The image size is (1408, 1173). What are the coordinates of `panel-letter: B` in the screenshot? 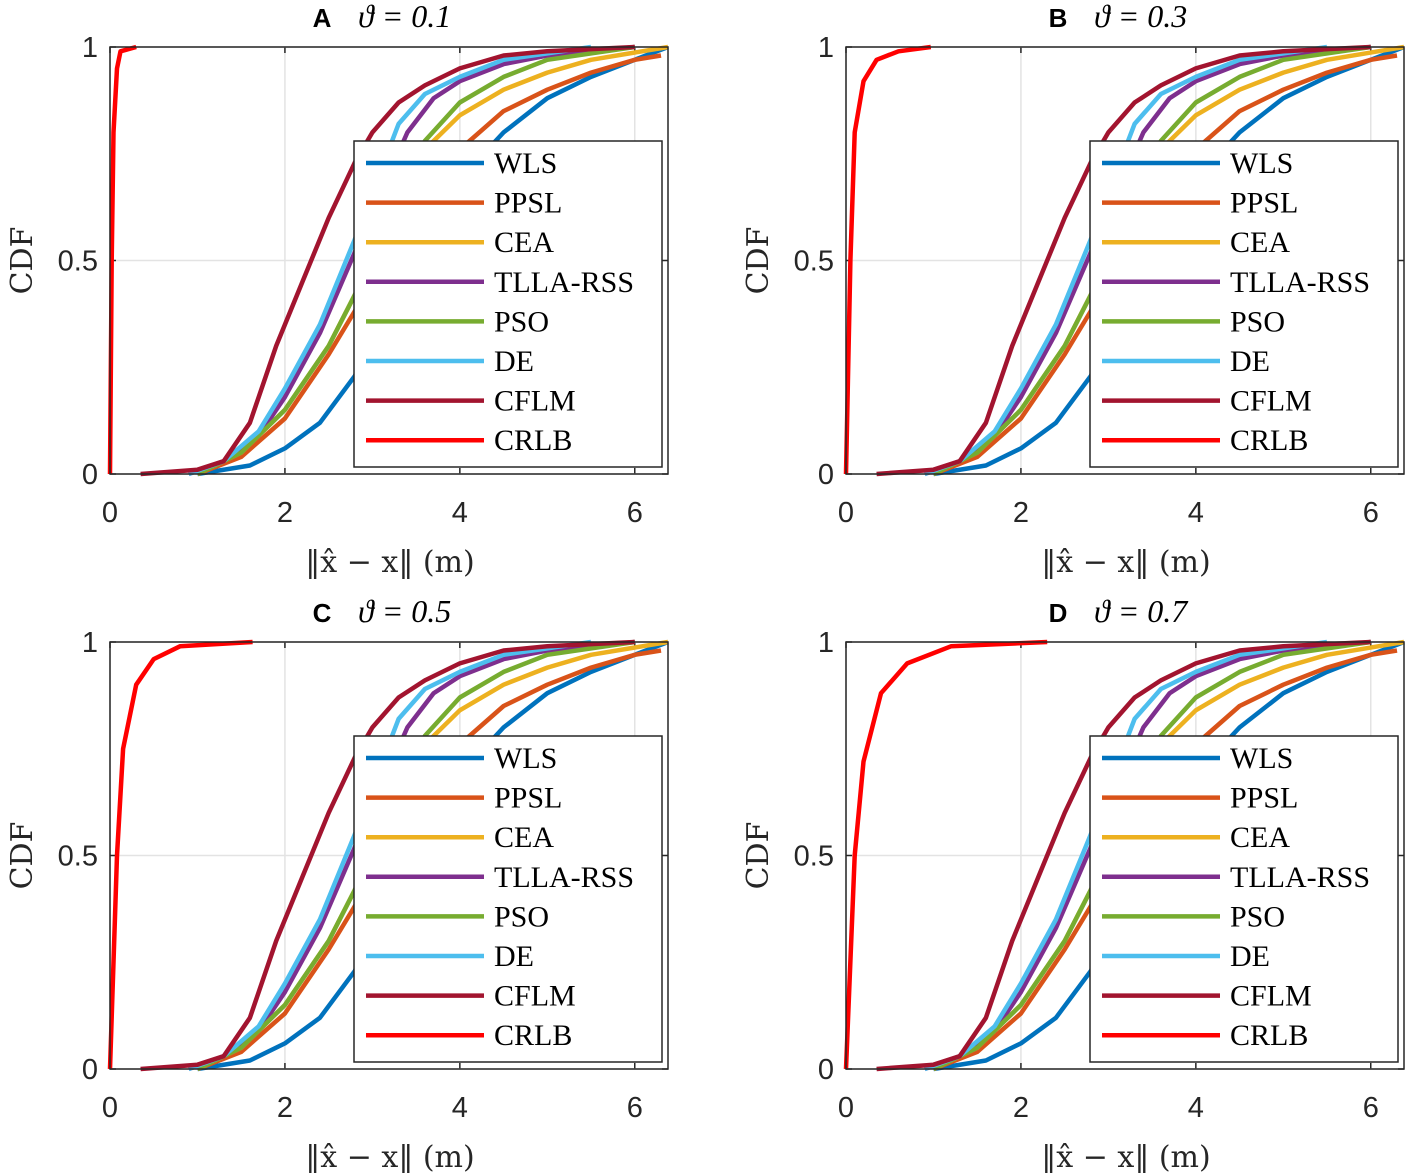 It's located at (1058, 18).